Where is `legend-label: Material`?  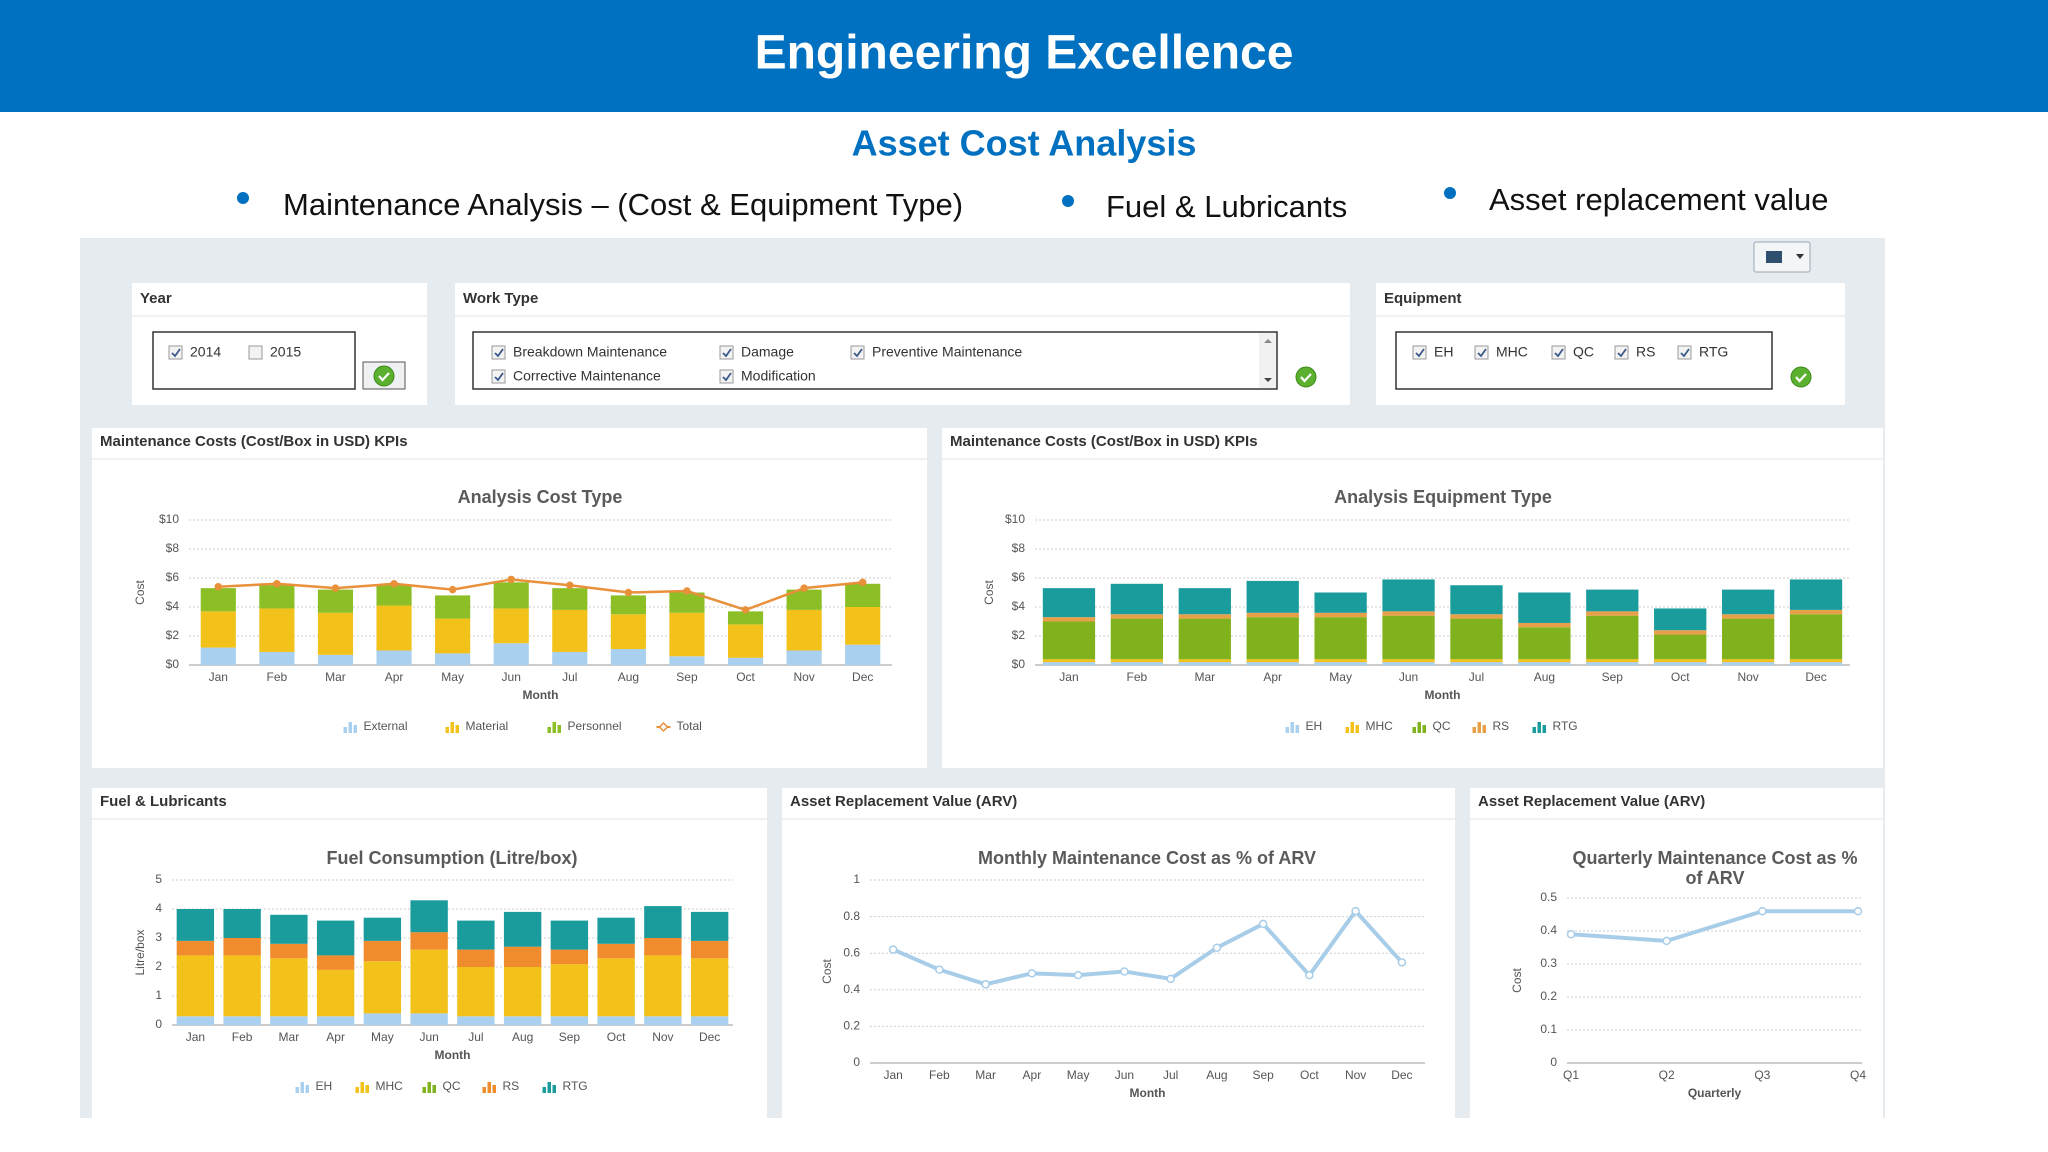 legend-label: Material is located at coordinates (487, 726).